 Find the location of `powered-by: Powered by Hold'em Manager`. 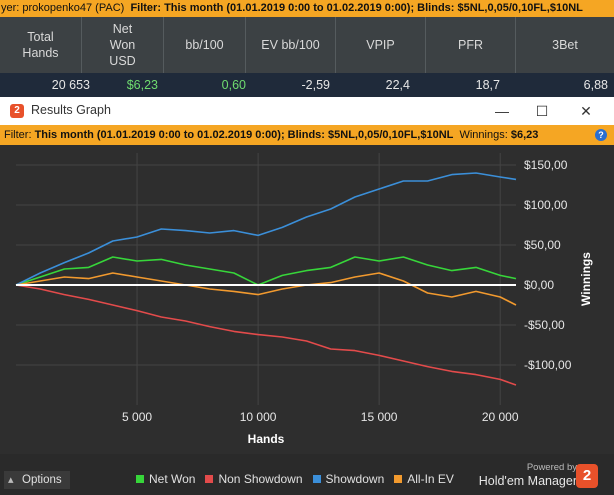

powered-by: Powered by Hold'em Manager is located at coordinates (512, 475).